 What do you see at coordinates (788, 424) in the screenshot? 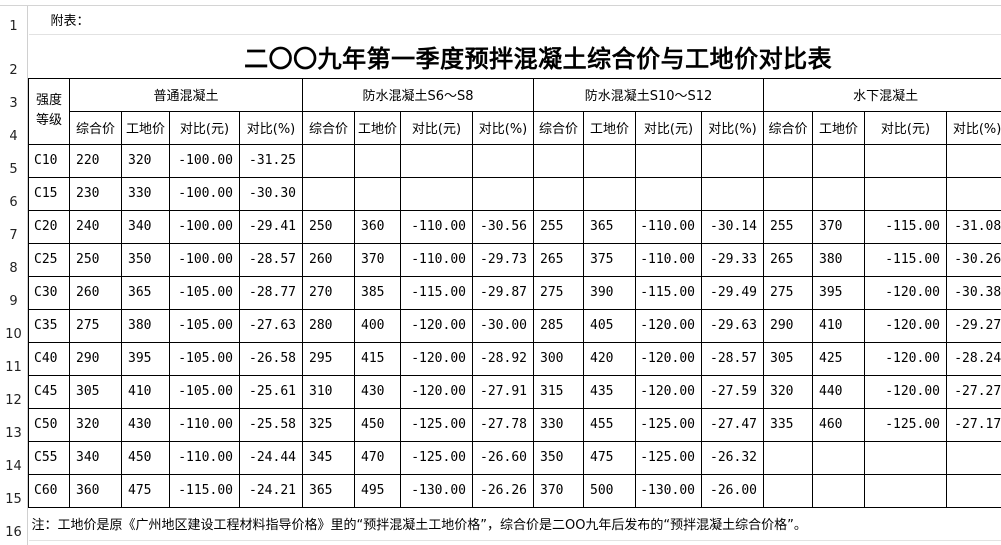
I see `data-cell: 335` at bounding box center [788, 424].